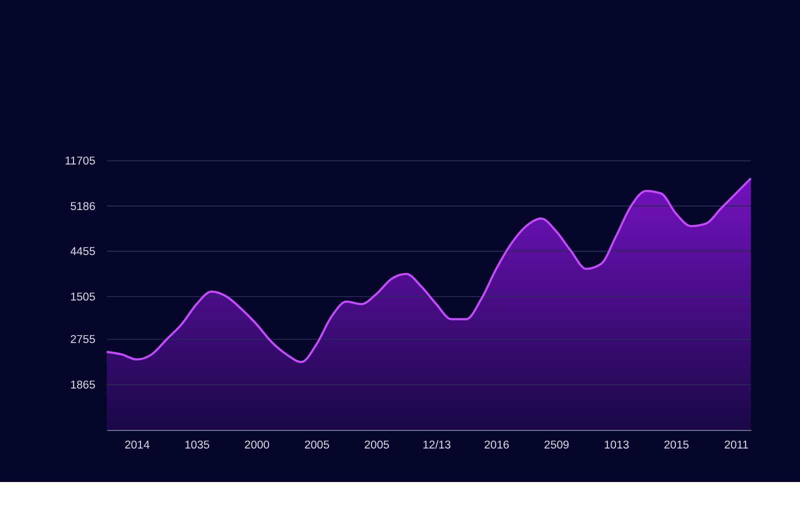 The height and width of the screenshot is (512, 800). Describe the element at coordinates (677, 445) in the screenshot. I see `x-tick-label: 2015` at that location.